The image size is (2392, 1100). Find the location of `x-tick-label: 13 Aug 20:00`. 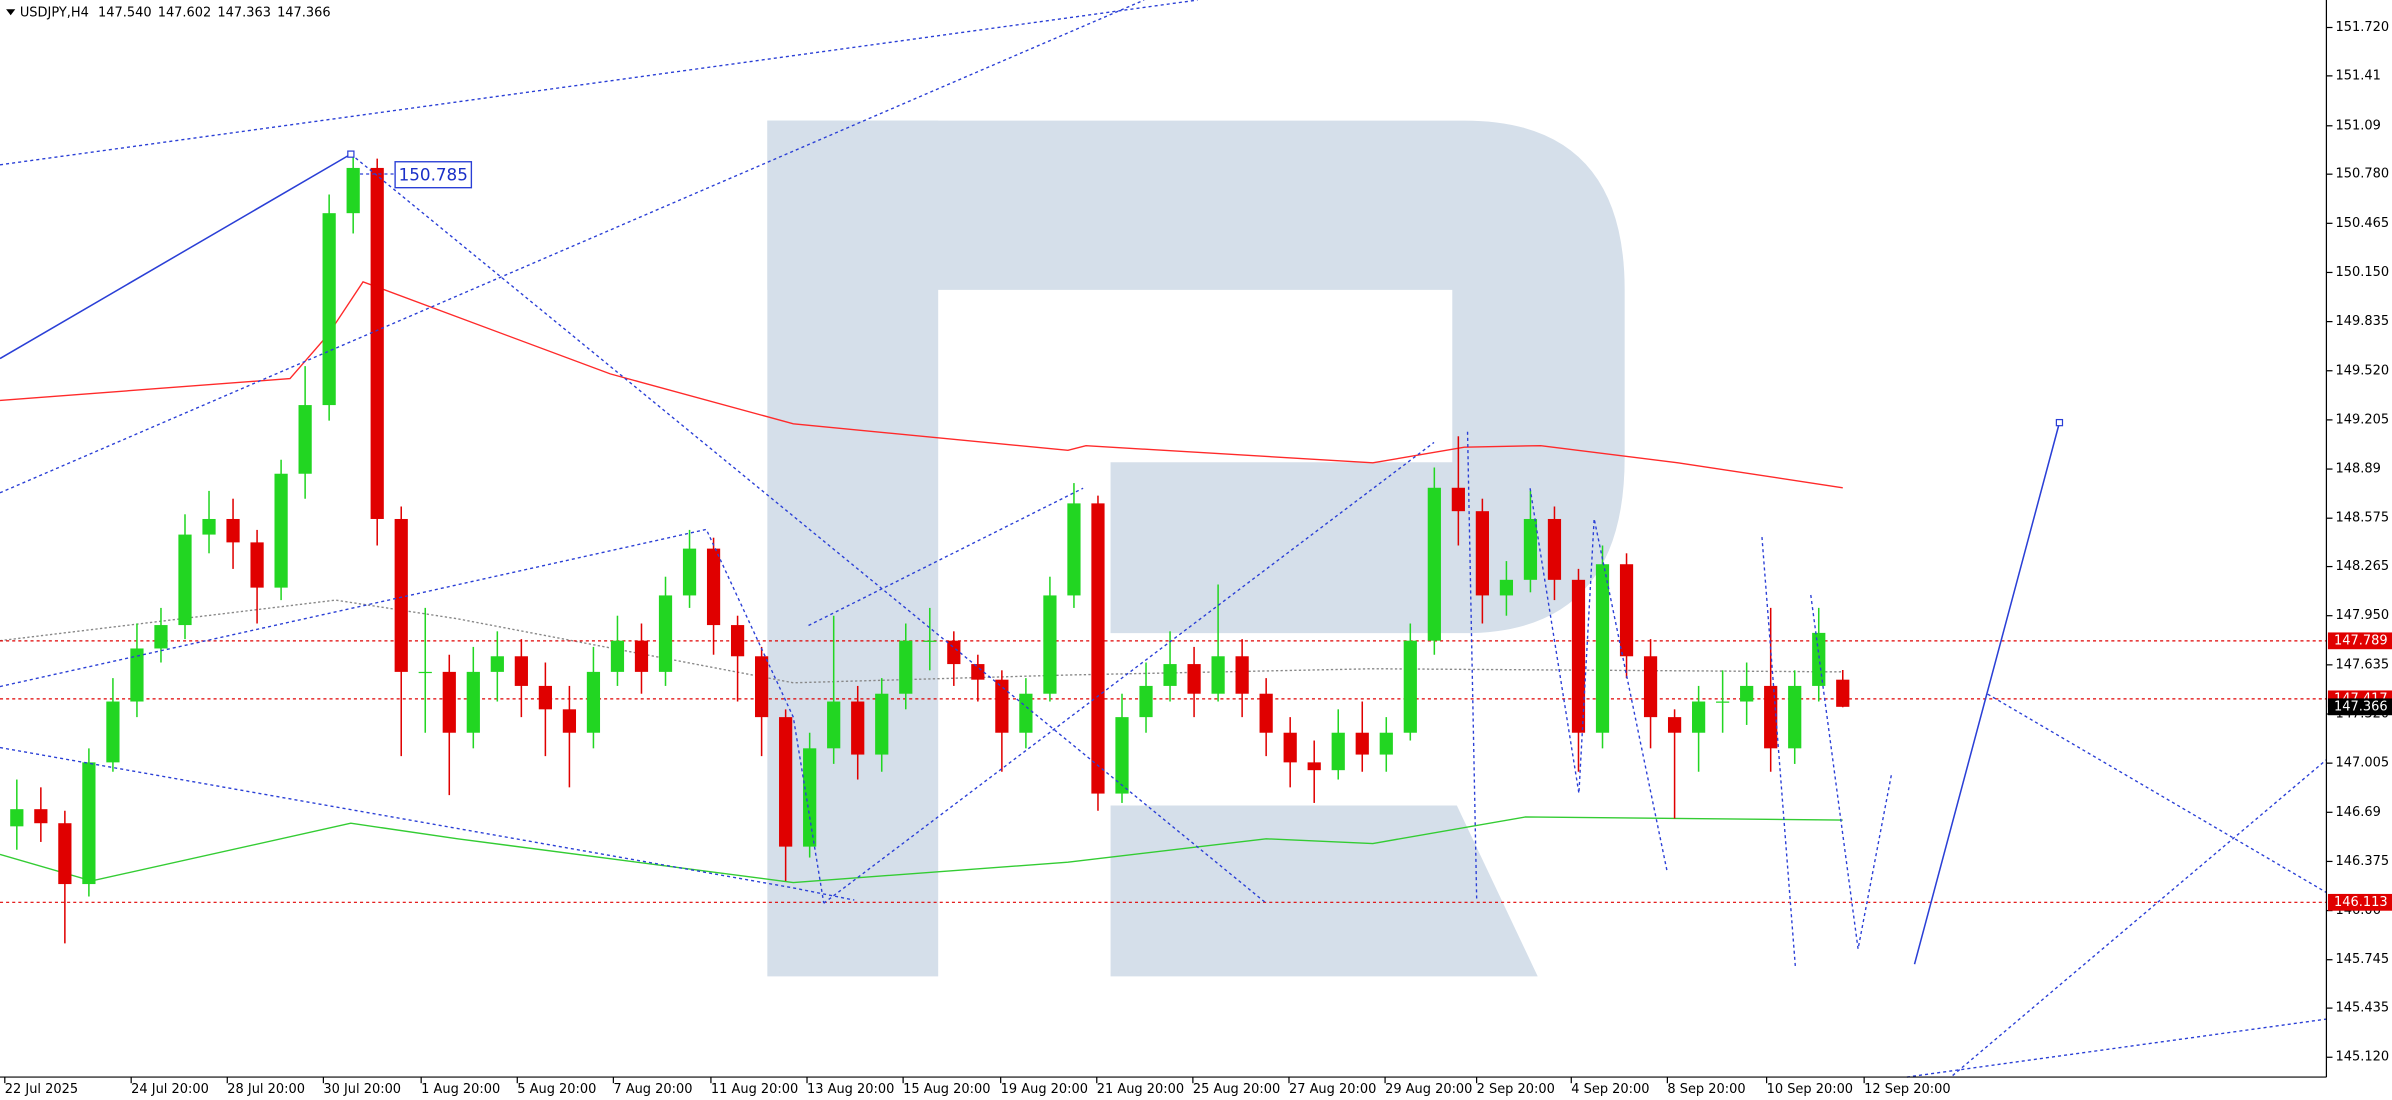

x-tick-label: 13 Aug 20:00 is located at coordinates (850, 1089).